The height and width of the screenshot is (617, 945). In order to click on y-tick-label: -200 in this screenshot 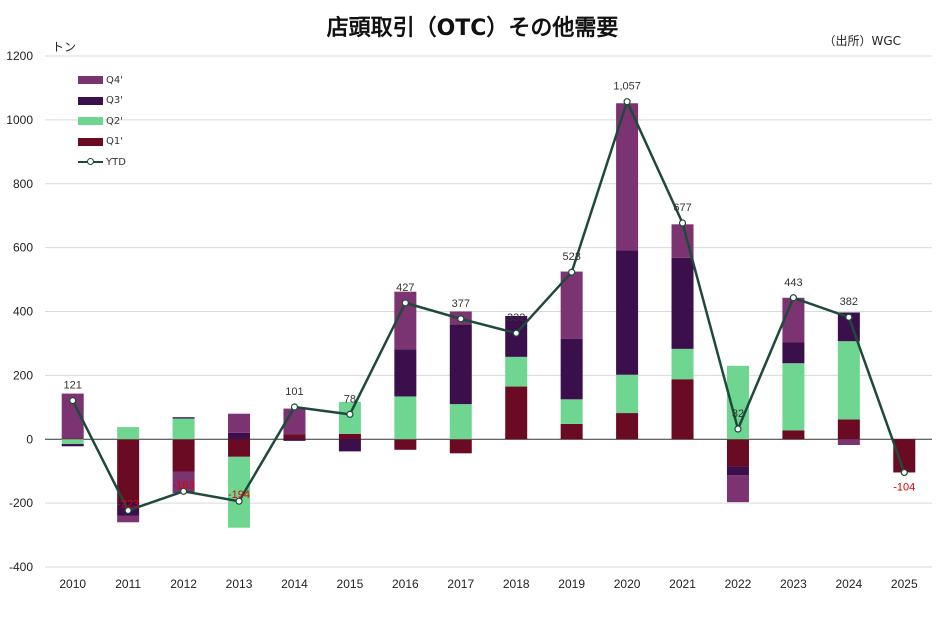, I will do `click(21, 503)`.